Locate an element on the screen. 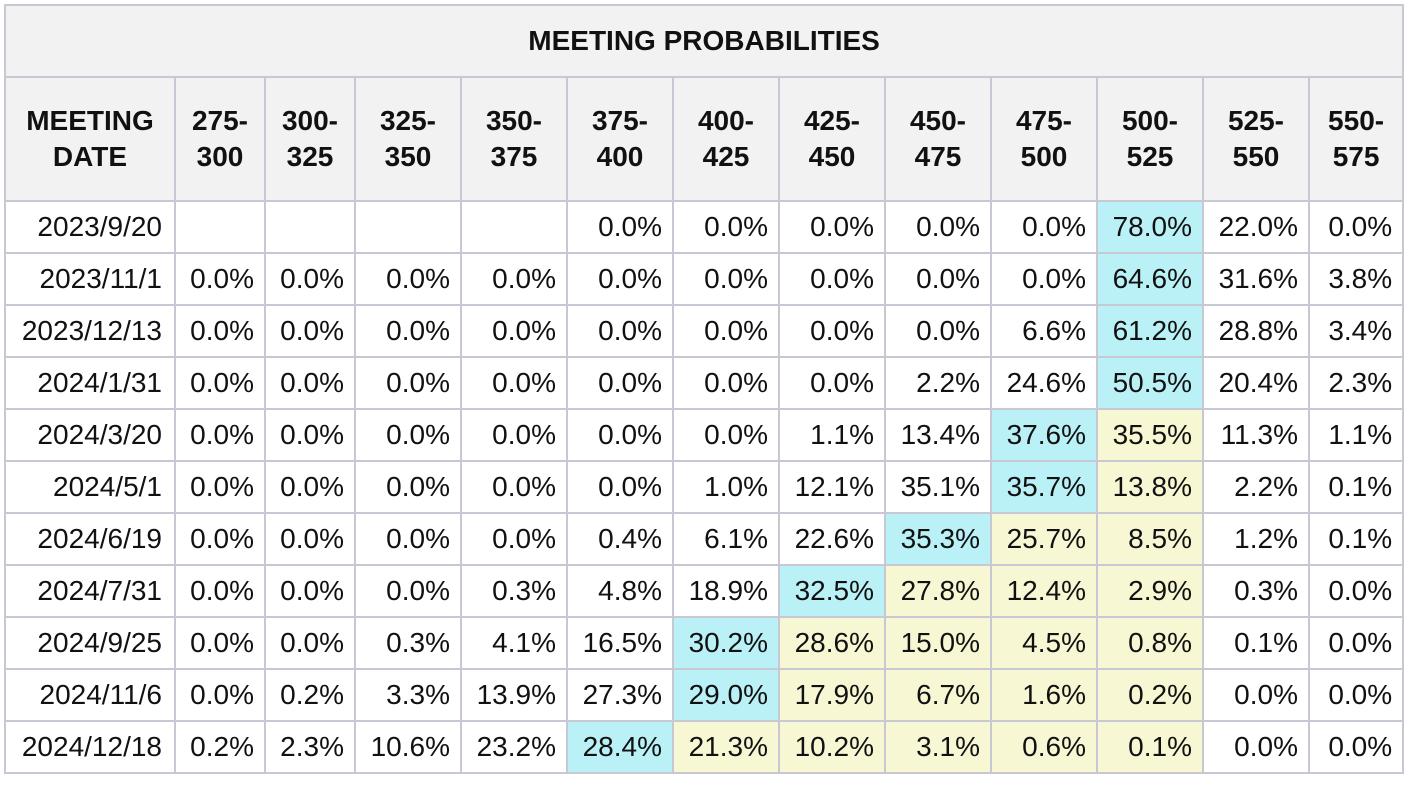 The image size is (1408, 788). probability-cell: 13.9% is located at coordinates (514, 695).